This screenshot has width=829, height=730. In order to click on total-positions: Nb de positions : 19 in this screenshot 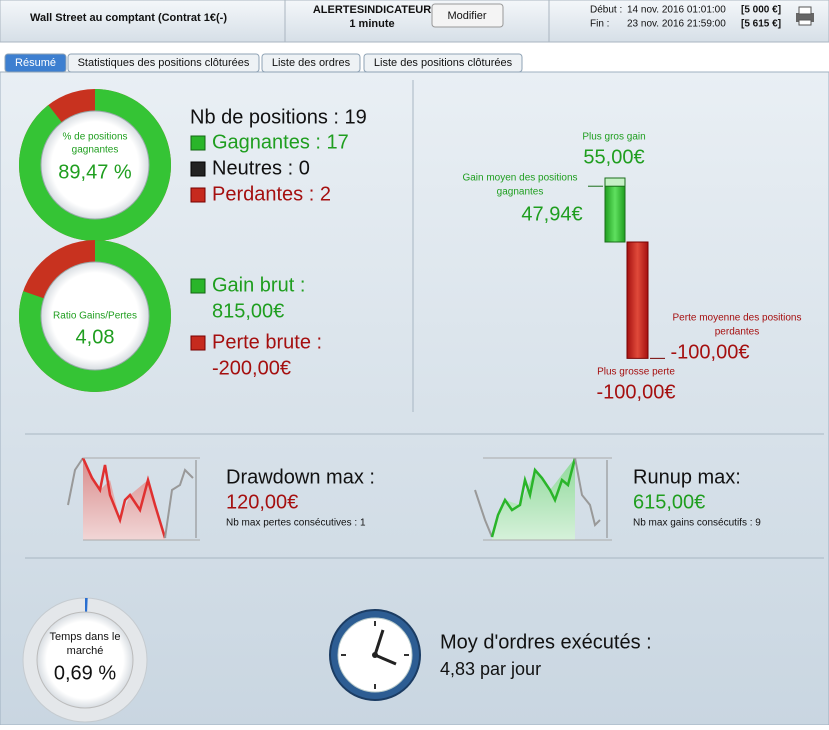, I will do `click(278, 117)`.